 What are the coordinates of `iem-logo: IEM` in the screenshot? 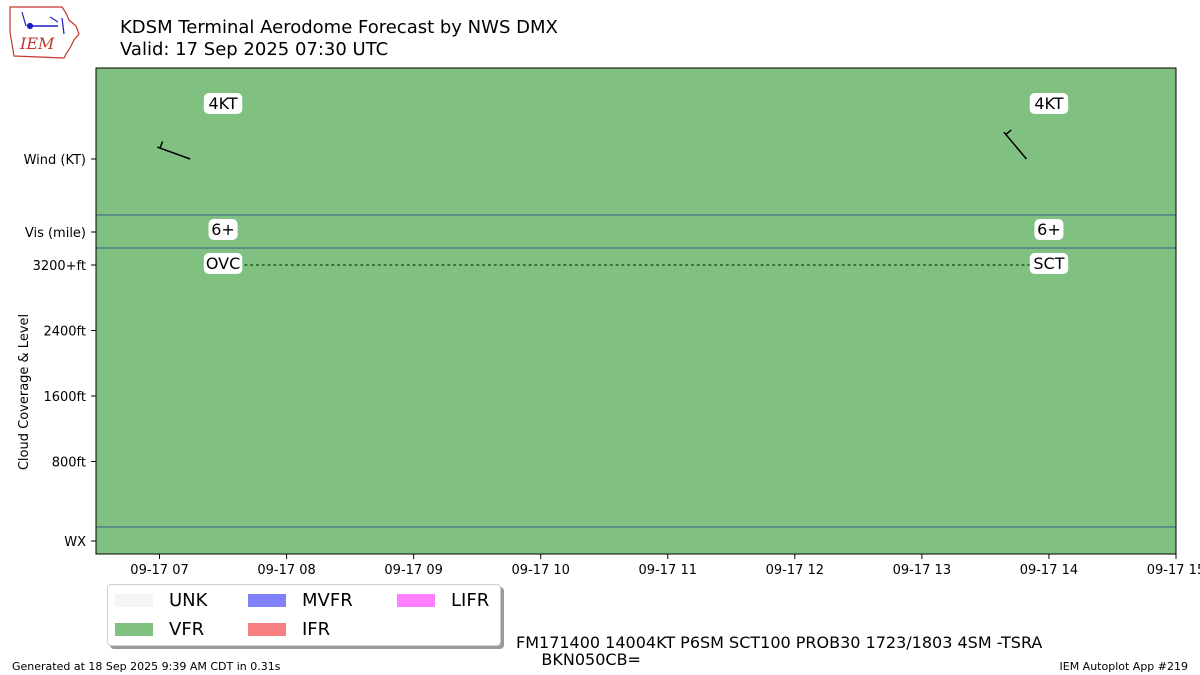 It's located at (44, 32).